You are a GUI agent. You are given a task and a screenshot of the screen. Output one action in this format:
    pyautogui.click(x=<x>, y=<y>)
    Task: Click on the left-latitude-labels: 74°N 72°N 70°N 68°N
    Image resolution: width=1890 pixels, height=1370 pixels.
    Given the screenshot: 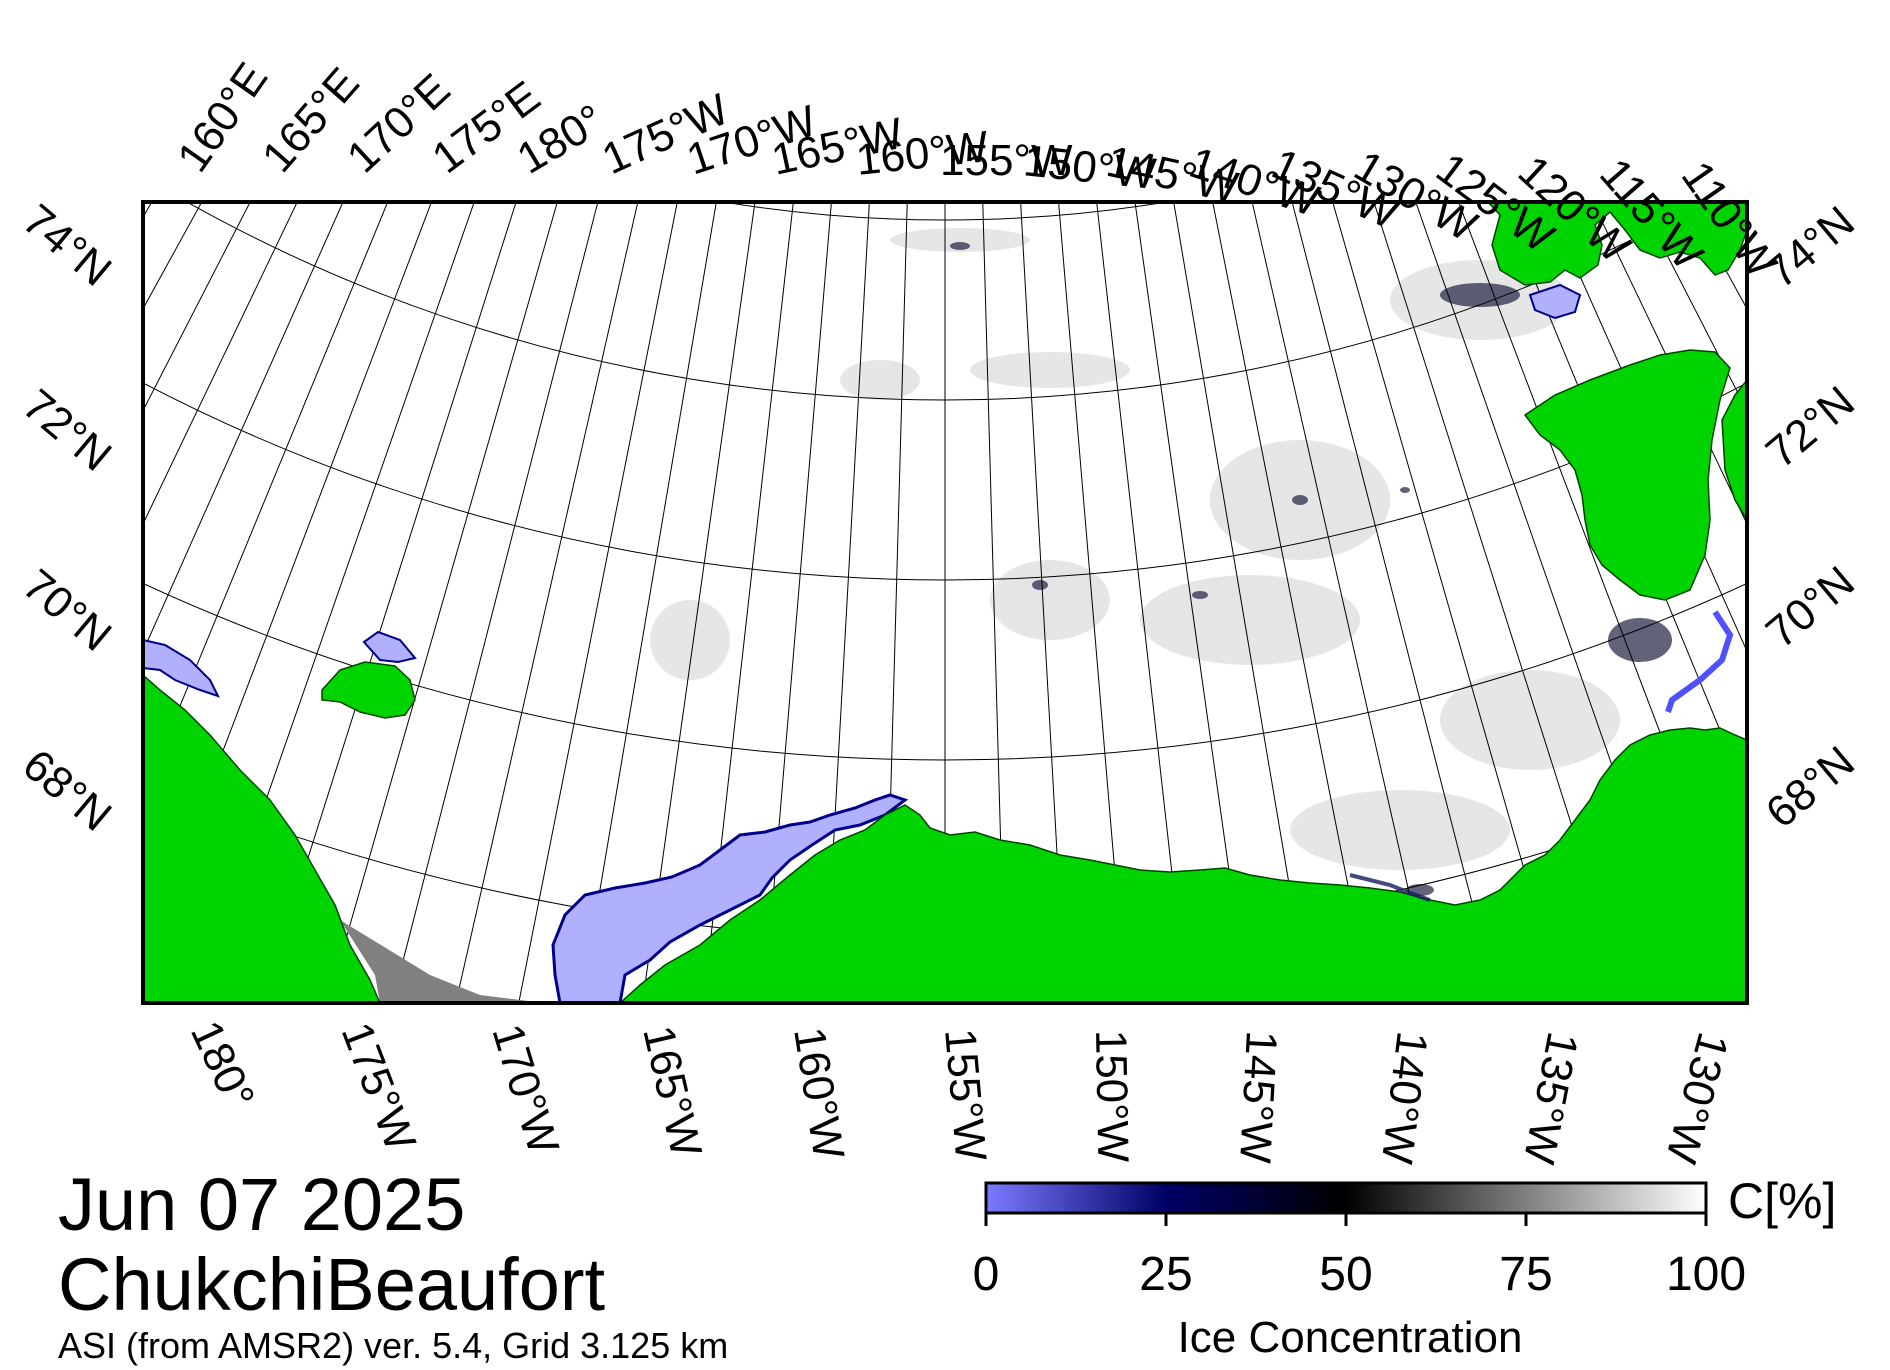 What is the action you would take?
    pyautogui.click(x=67, y=518)
    